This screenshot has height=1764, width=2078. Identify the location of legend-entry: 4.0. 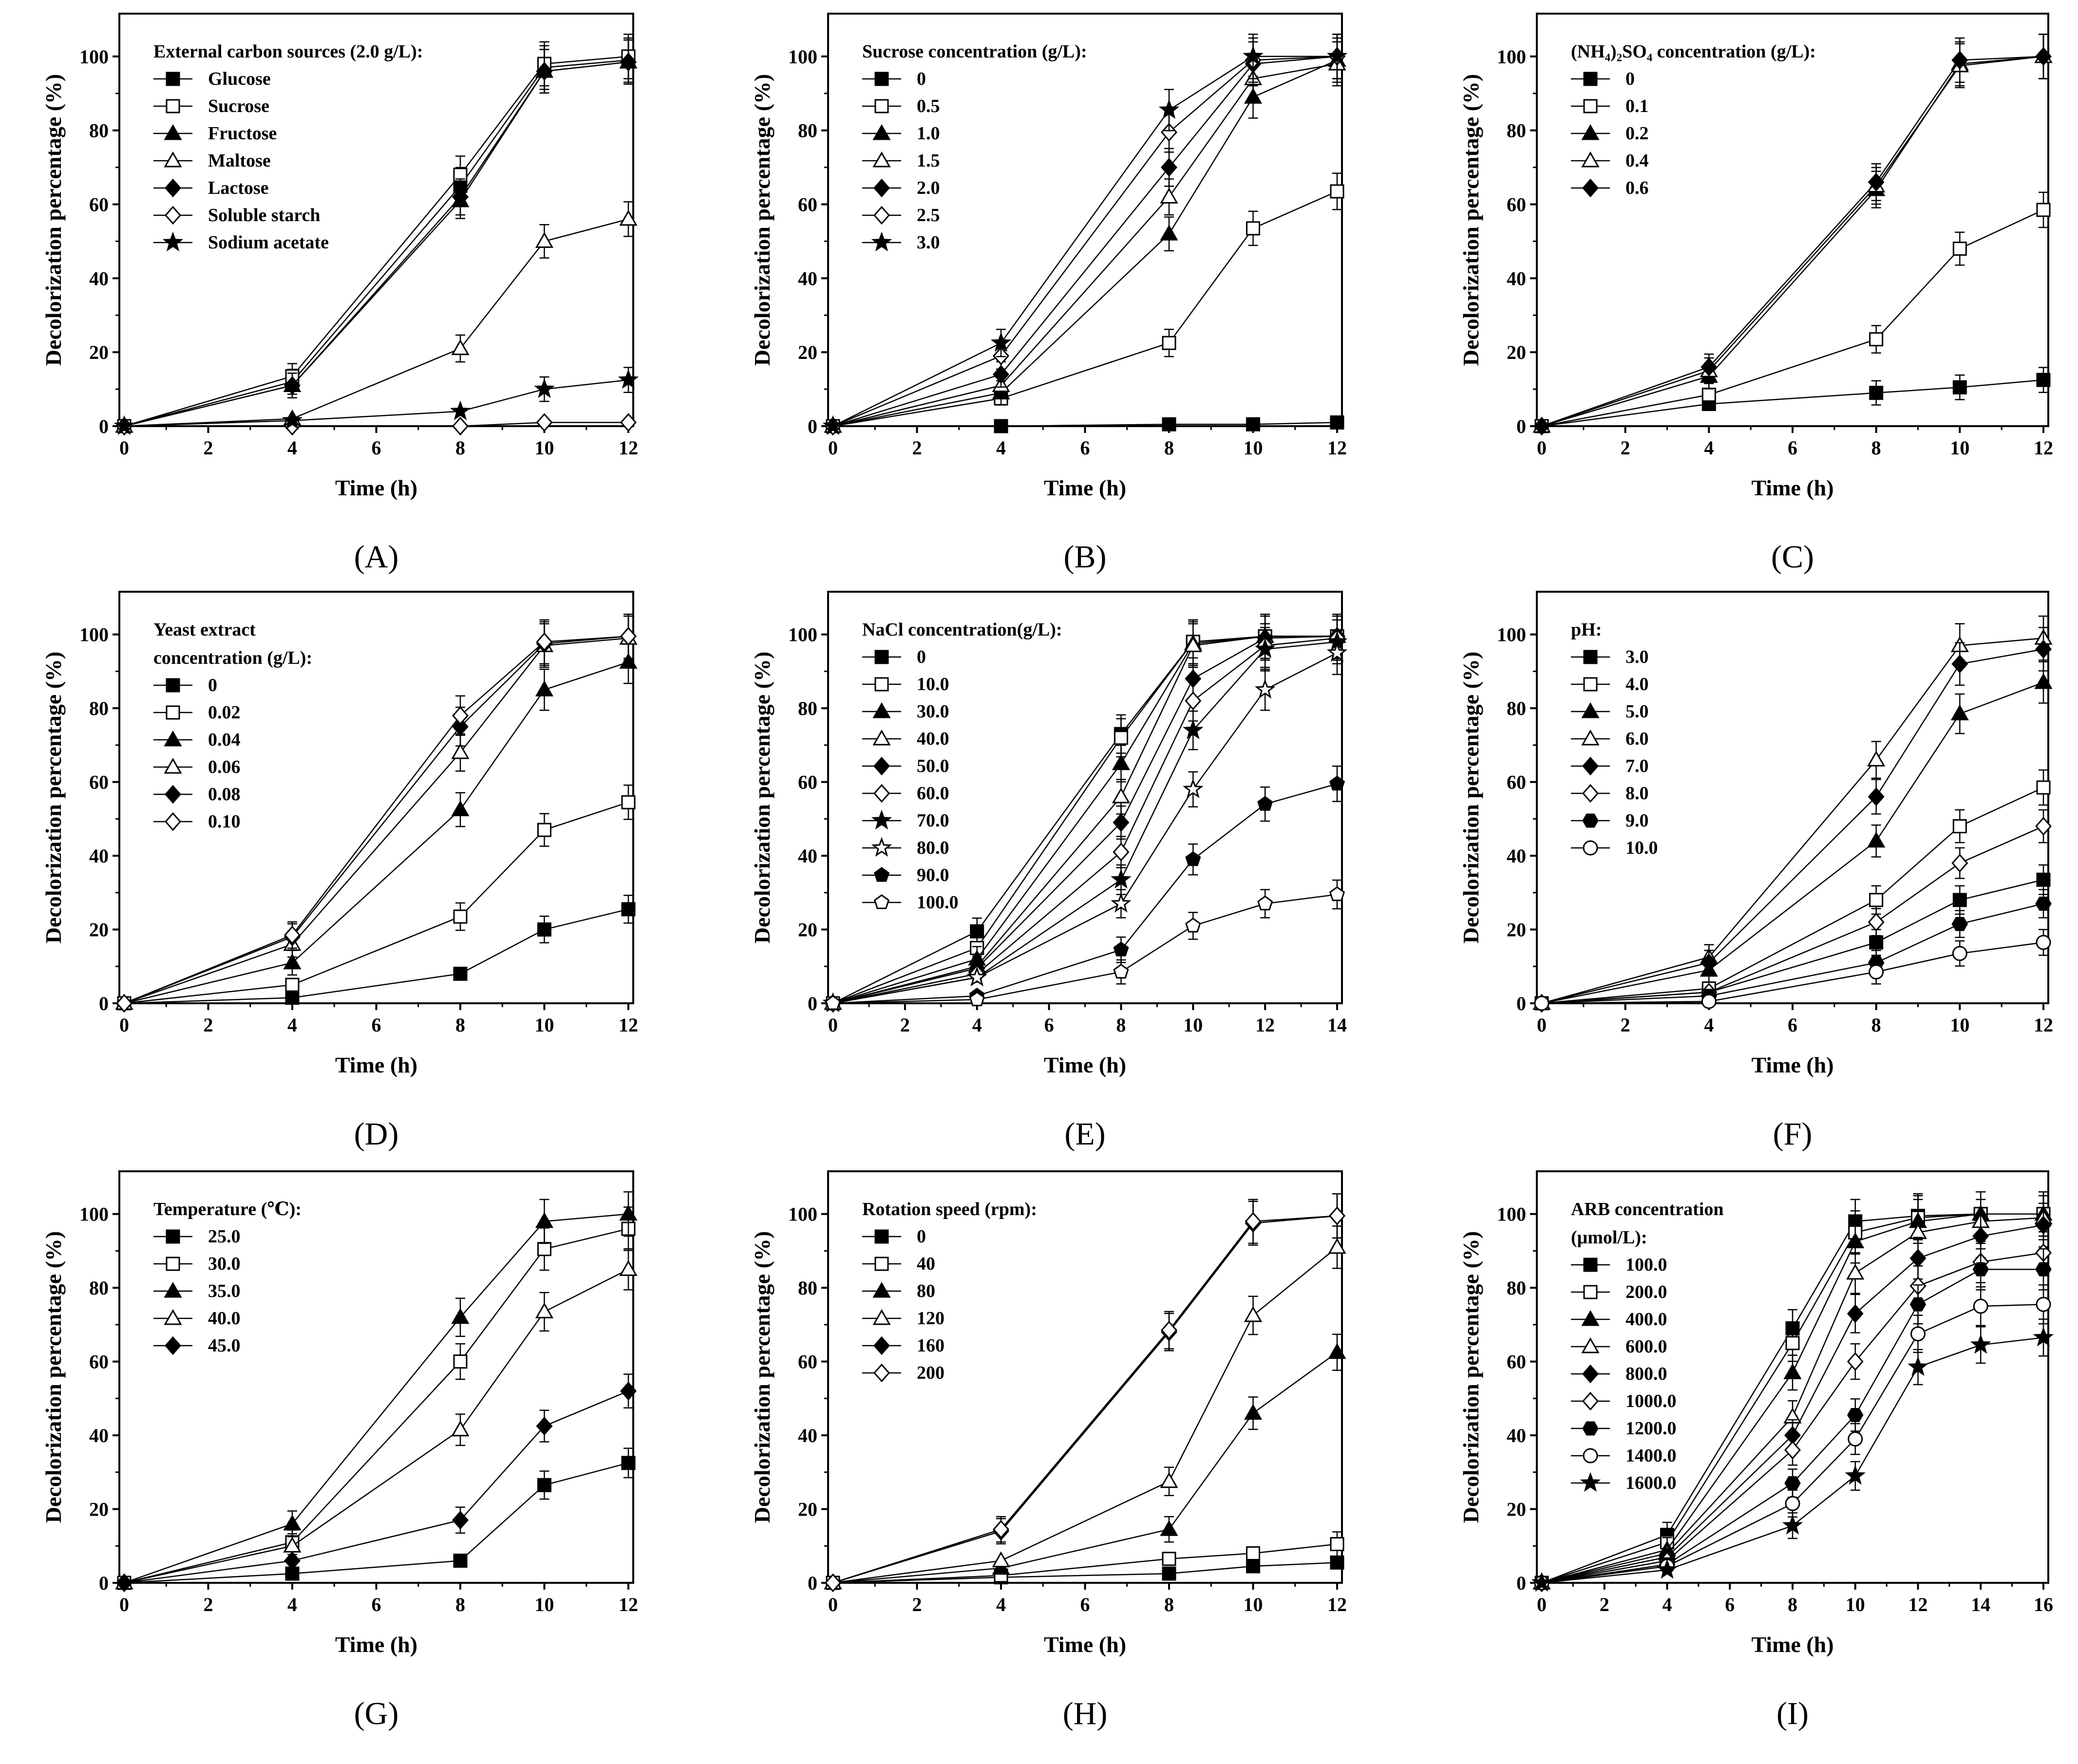
(1637, 684).